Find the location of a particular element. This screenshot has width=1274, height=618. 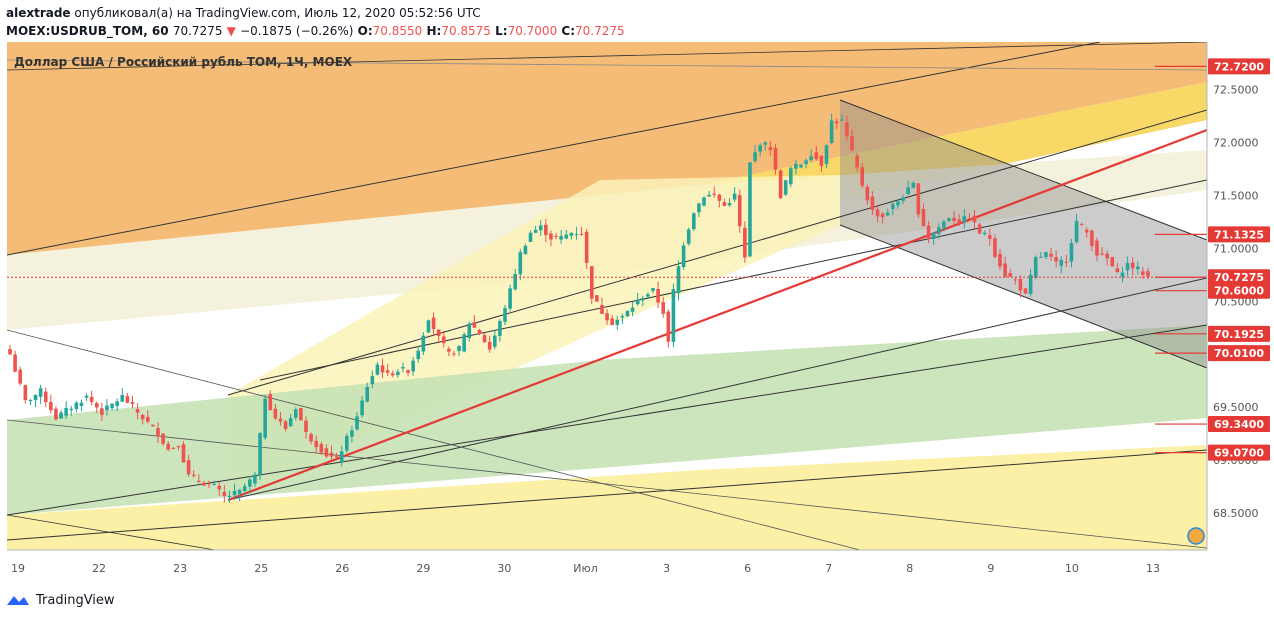

close-label: C: is located at coordinates (568, 31).